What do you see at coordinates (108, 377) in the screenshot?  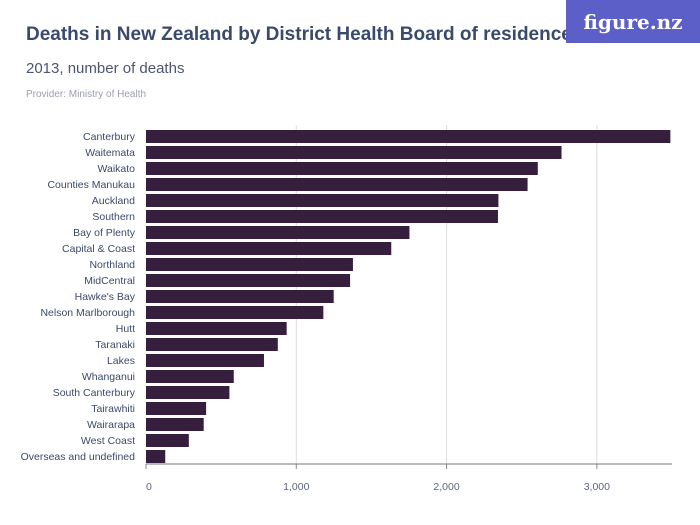 I see `category-label: Whanganui` at bounding box center [108, 377].